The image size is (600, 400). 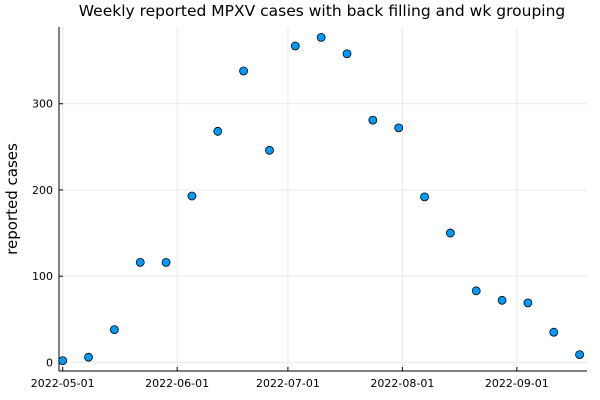 I want to click on x-tick-label: 2022-09-01, so click(x=517, y=383).